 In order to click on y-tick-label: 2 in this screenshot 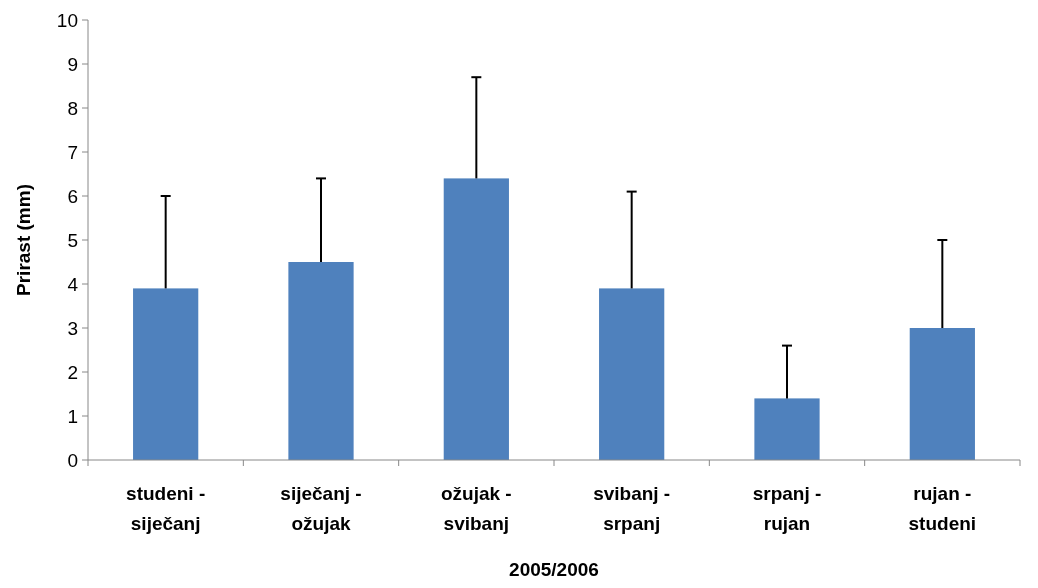, I will do `click(72, 372)`.